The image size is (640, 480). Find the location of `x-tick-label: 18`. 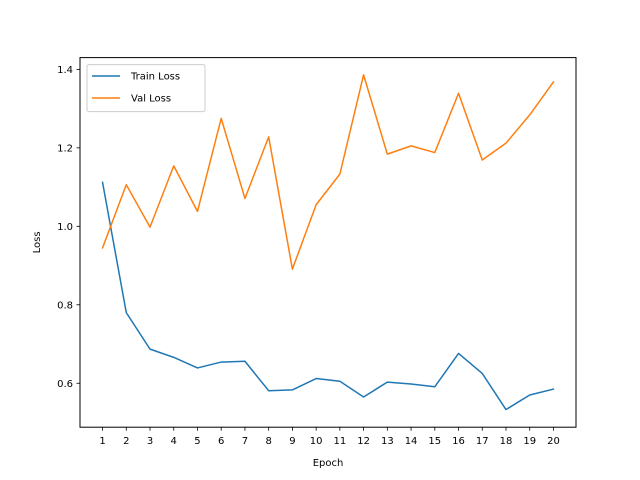

x-tick-label: 18 is located at coordinates (506, 441).